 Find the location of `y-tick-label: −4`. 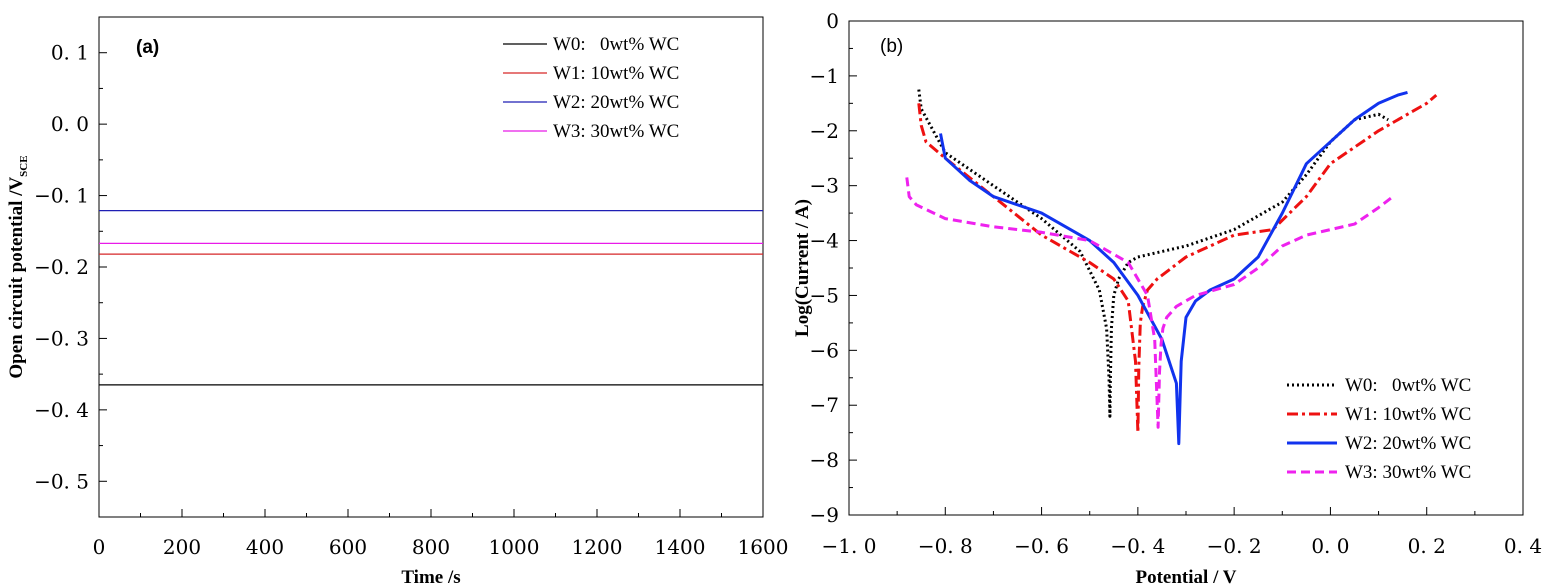

y-tick-label: −4 is located at coordinates (824, 241).